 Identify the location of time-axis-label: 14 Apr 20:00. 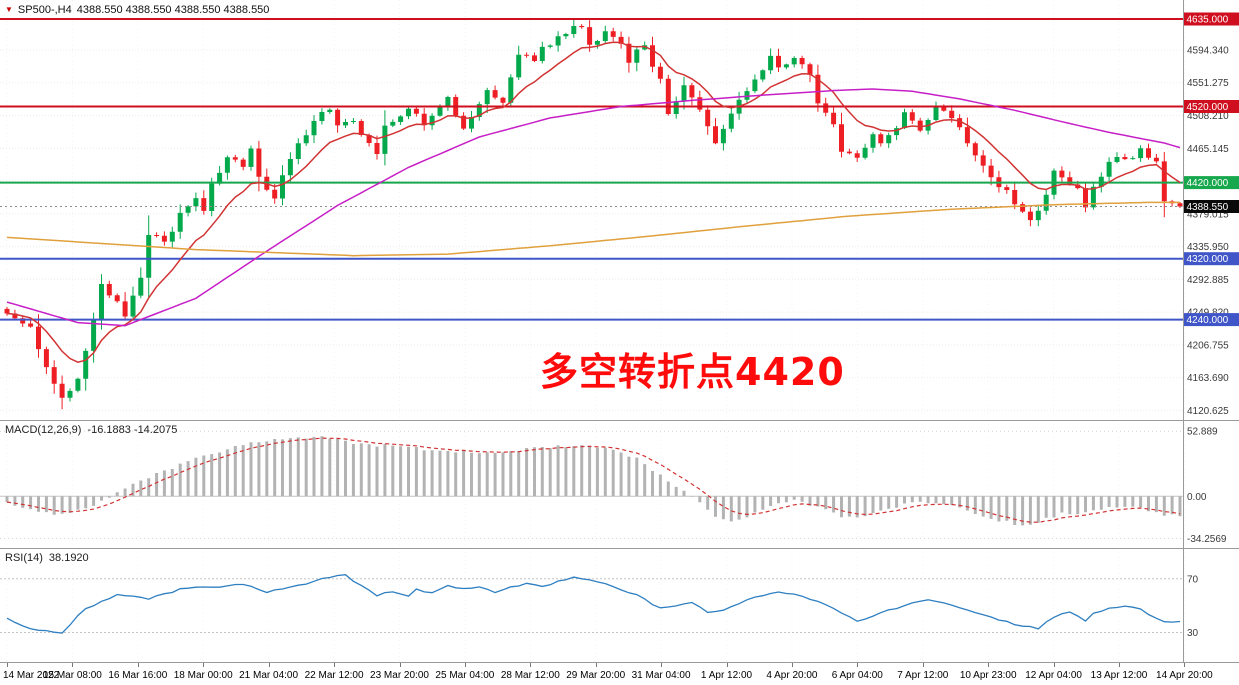
(1184, 675).